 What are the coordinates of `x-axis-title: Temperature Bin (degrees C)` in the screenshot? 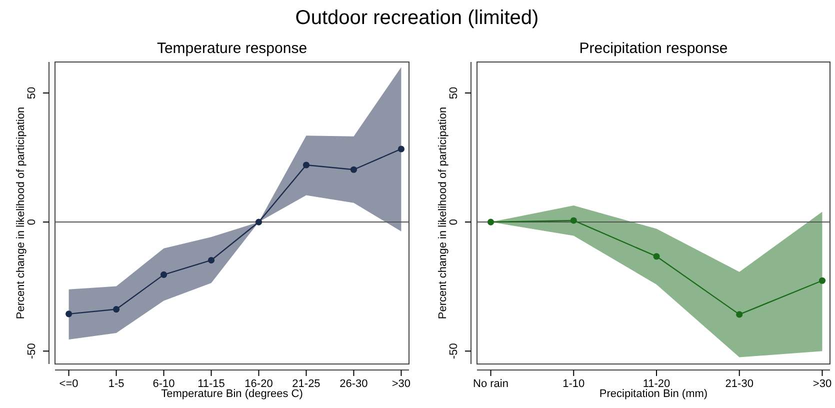 It's located at (232, 394).